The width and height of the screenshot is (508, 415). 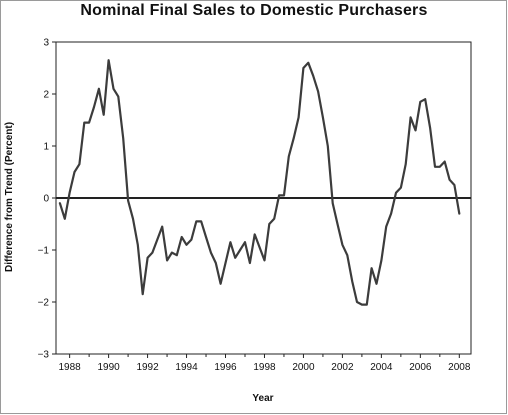 I want to click on y-axis-ticks: −3 −2 −1 0 1 2 3, so click(x=47, y=199).